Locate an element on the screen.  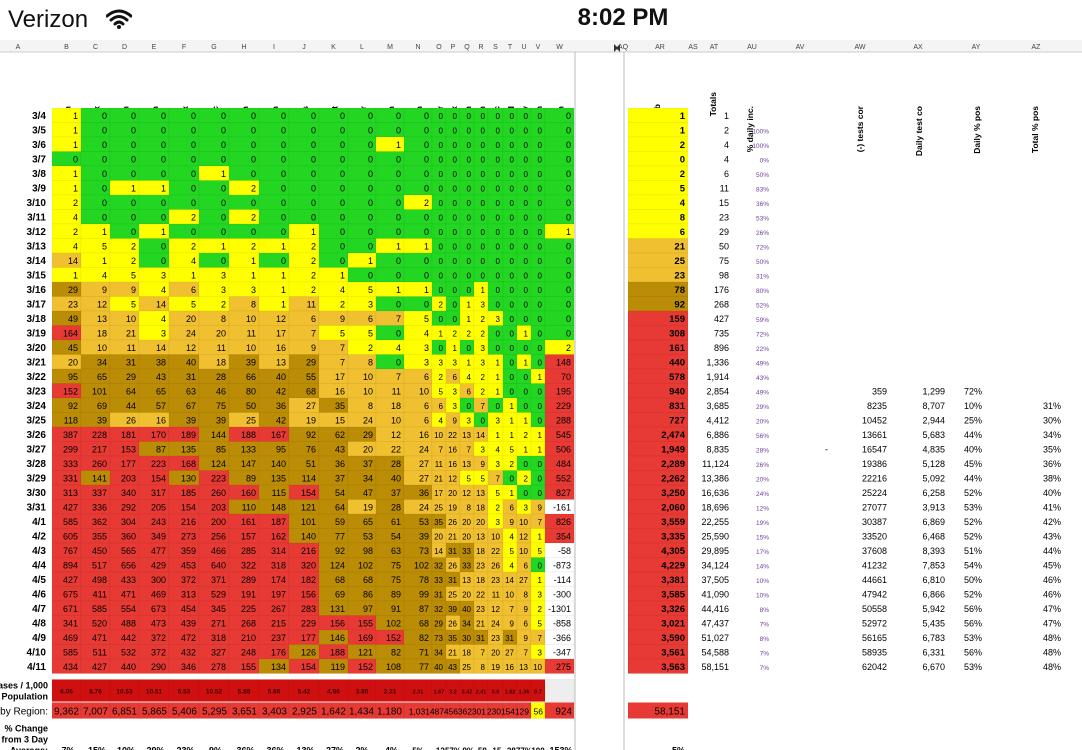
column-letter: AQ is located at coordinates (623, 47).